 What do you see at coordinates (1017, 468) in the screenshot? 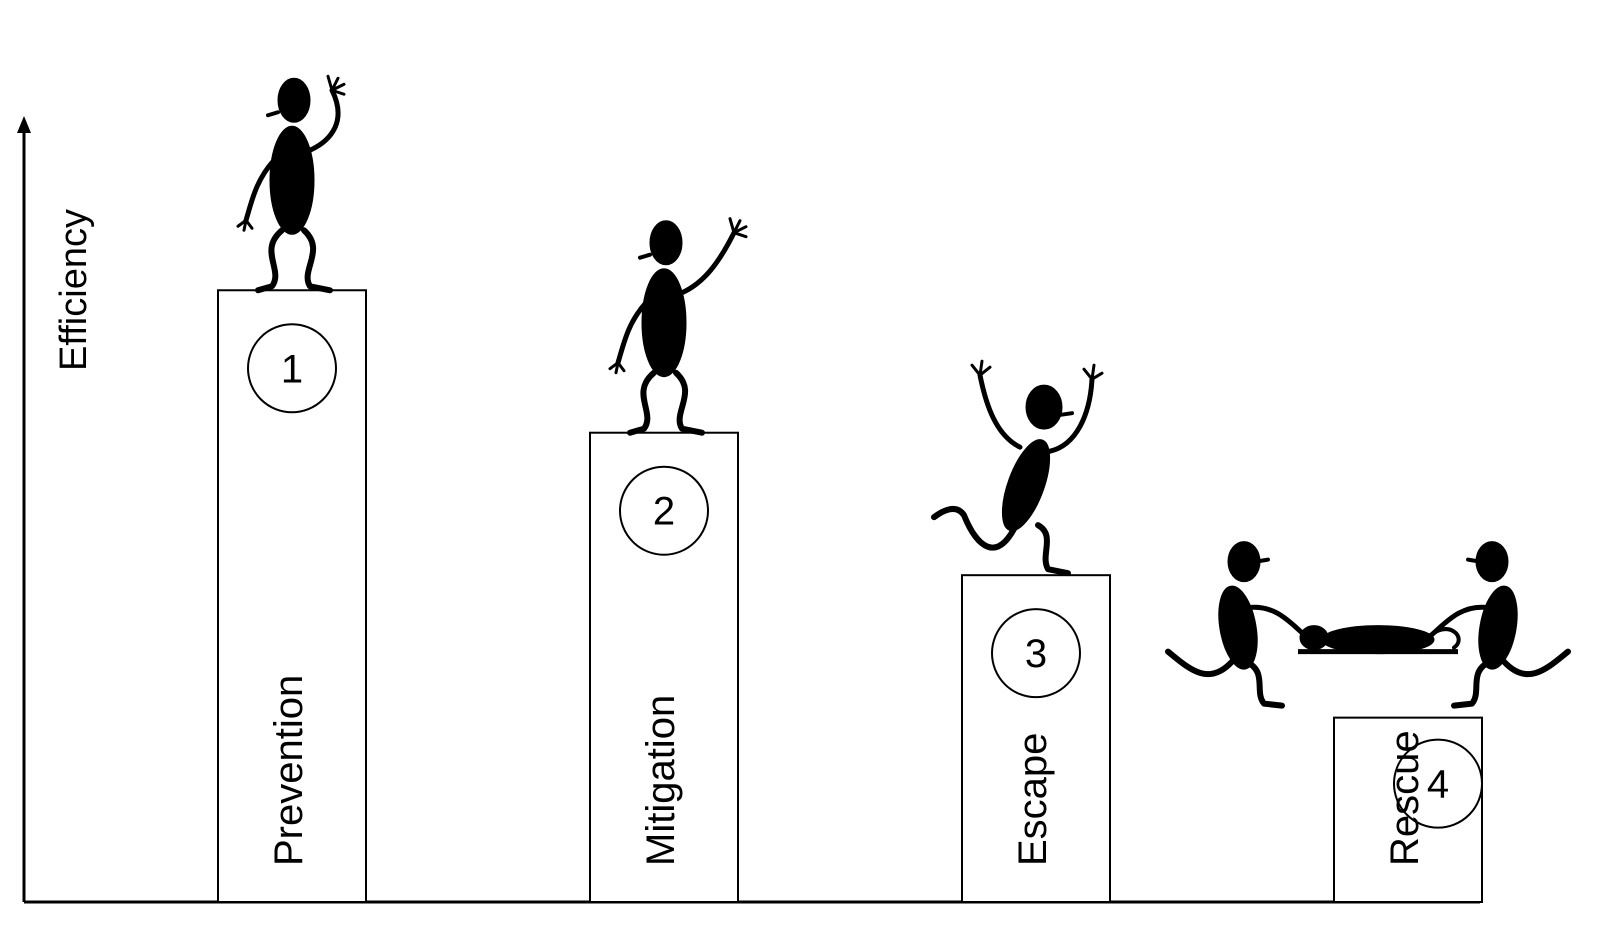
I see `jumping-figure-icon` at bounding box center [1017, 468].